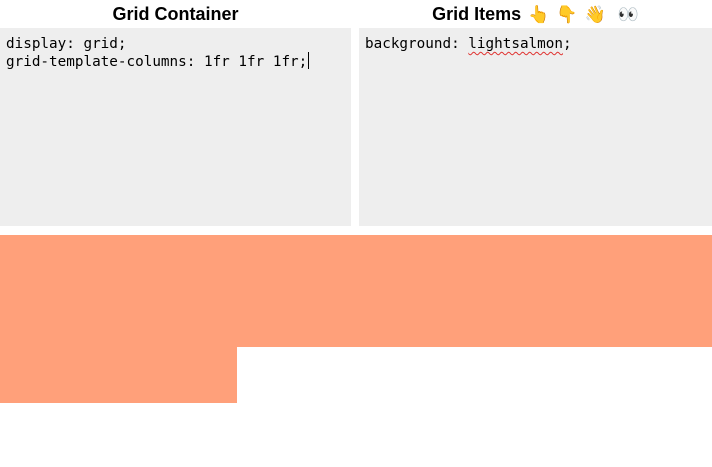  What do you see at coordinates (567, 44) in the screenshot?
I see `code-end: ;` at bounding box center [567, 44].